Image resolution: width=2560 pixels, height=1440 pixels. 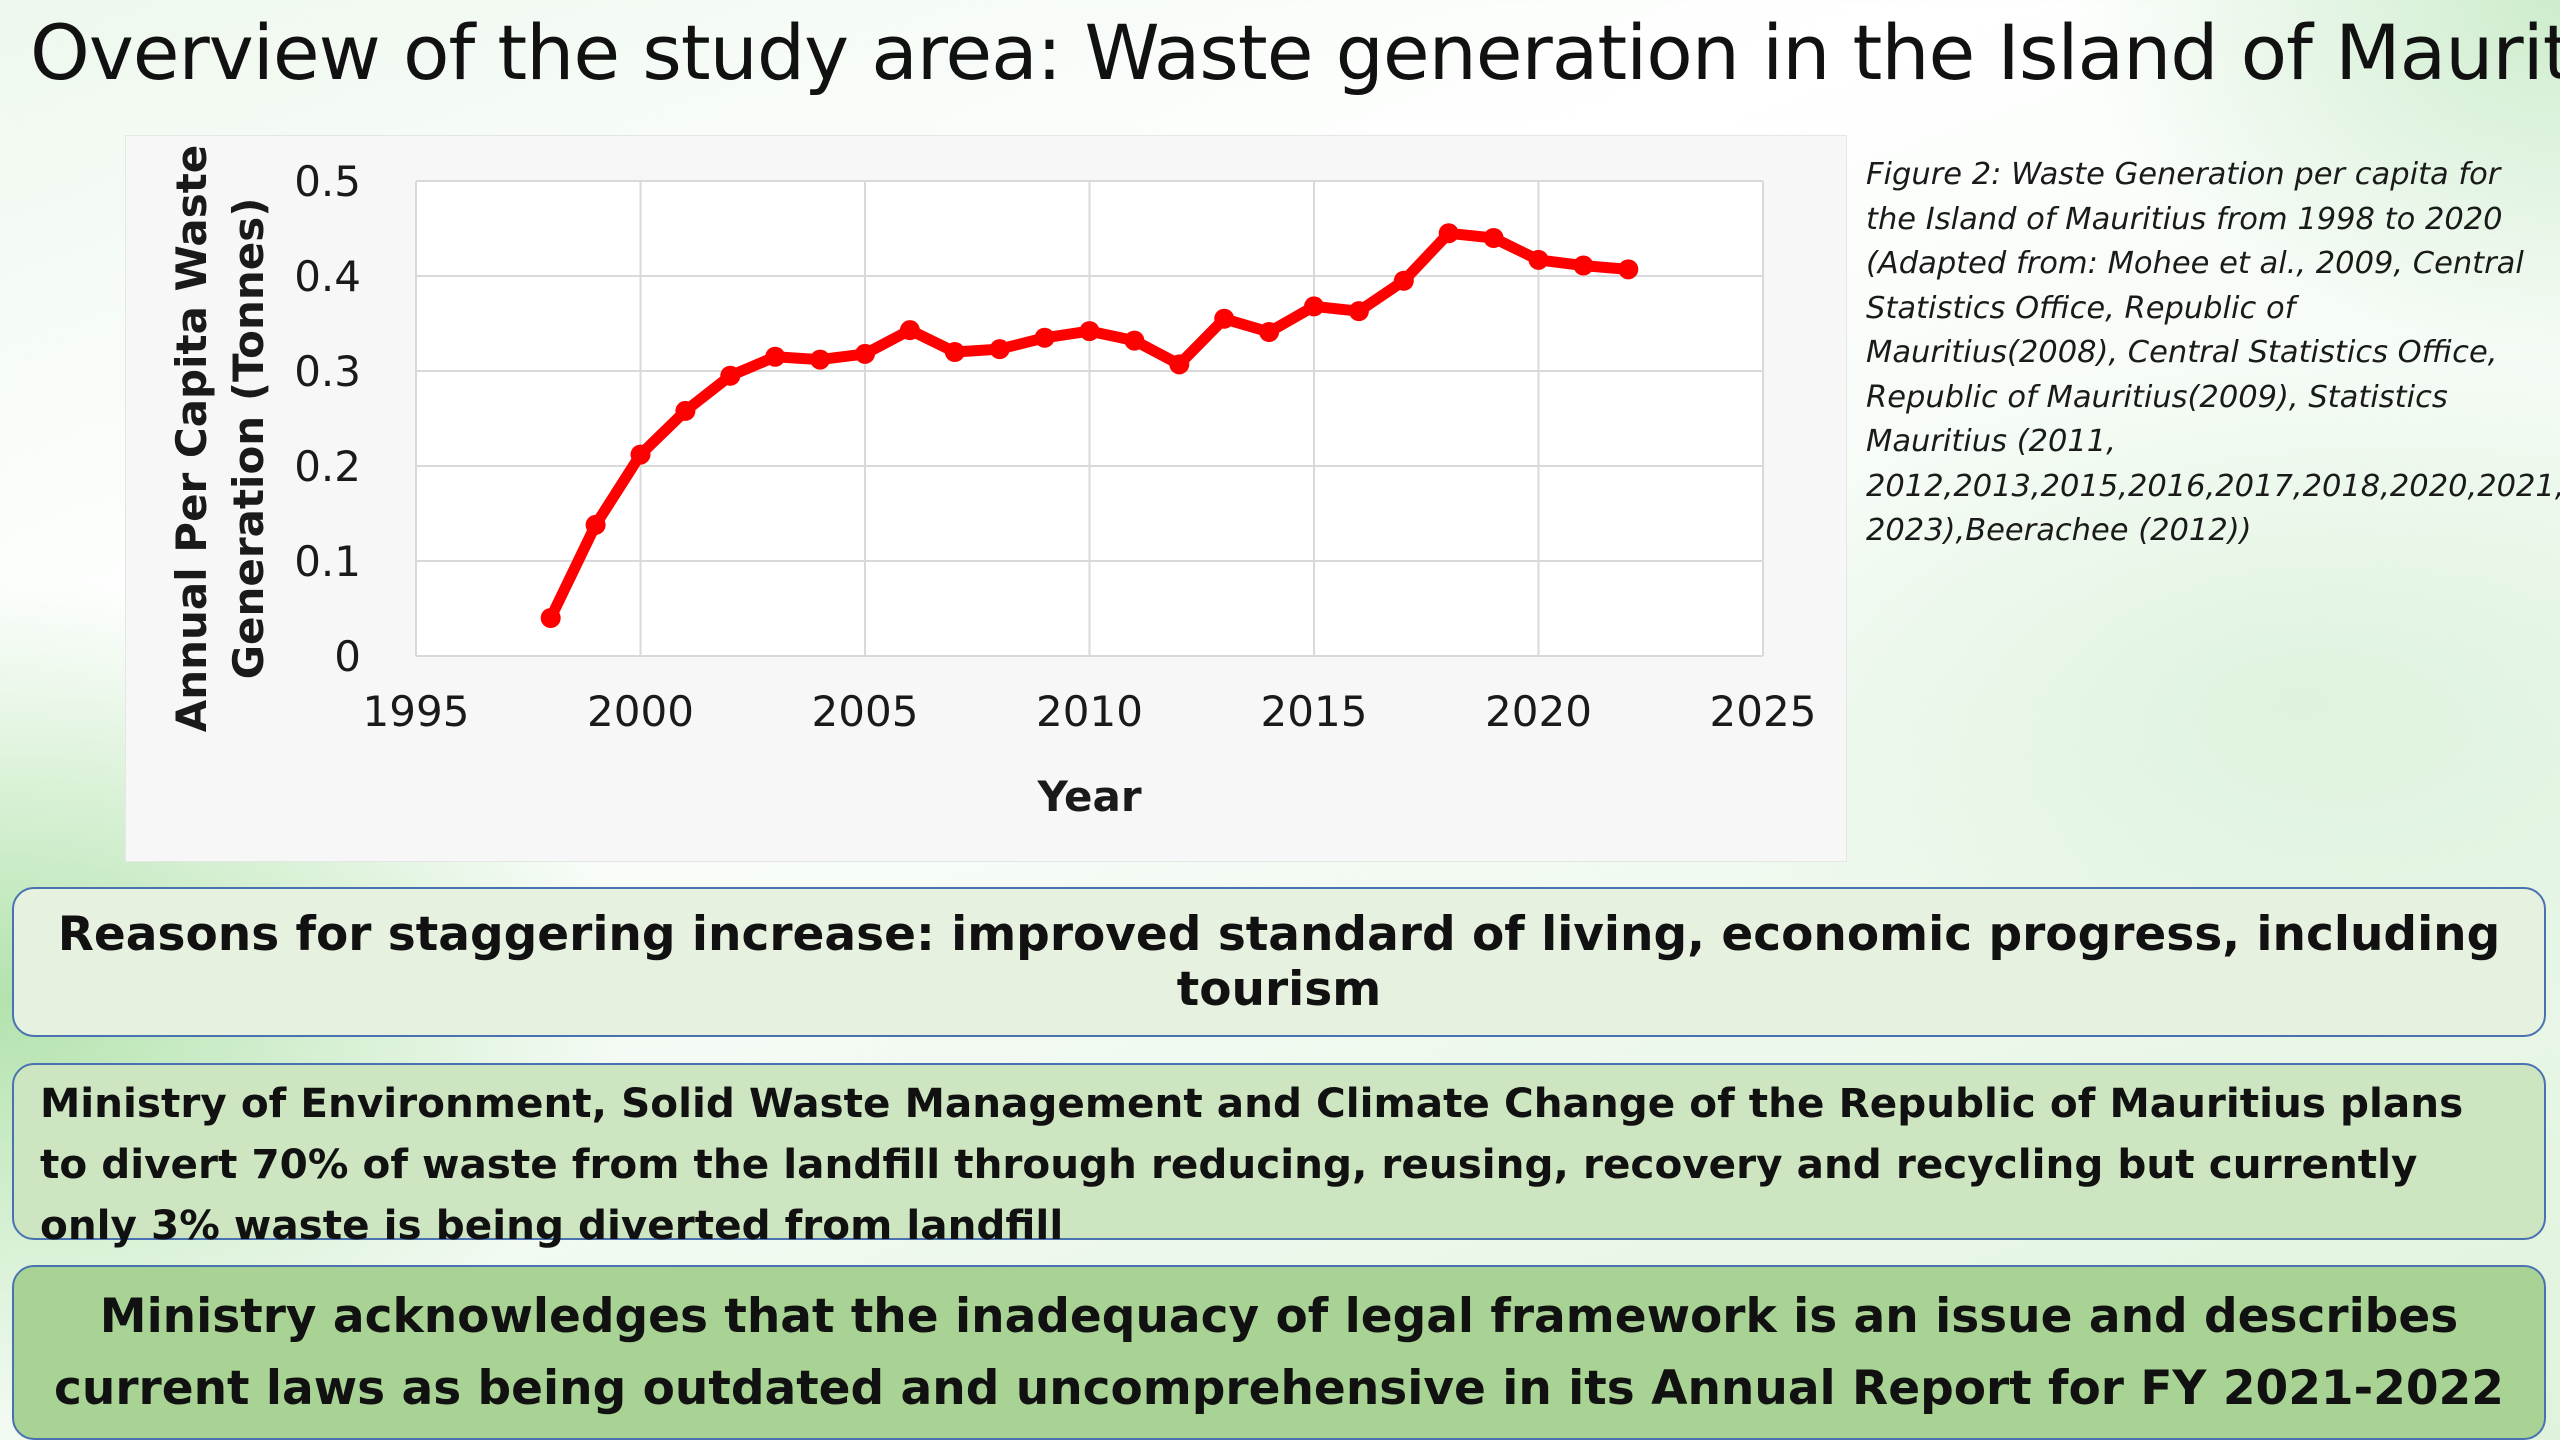 I want to click on x-axis-title: Year, so click(x=1088, y=796).